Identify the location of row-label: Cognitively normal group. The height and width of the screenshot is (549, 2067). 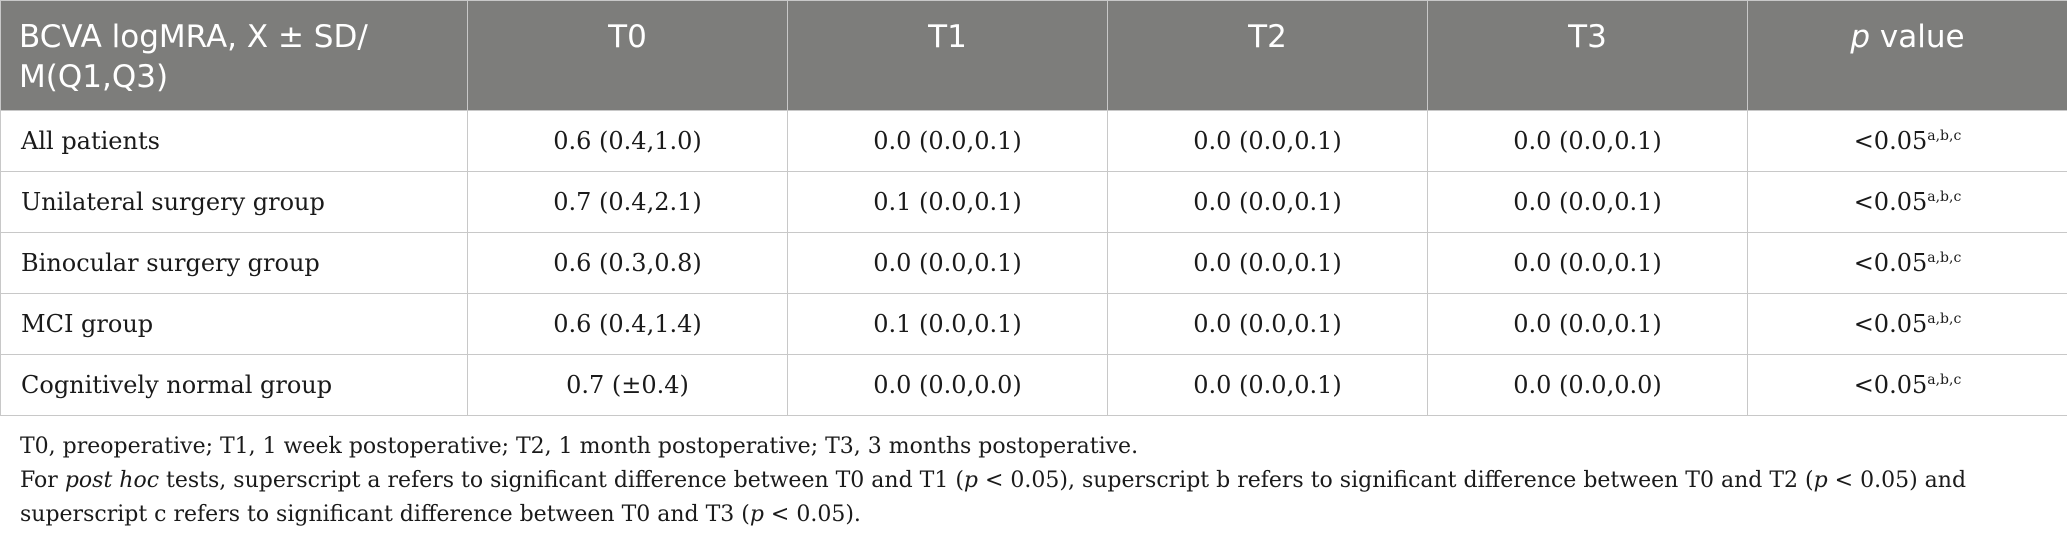
(234, 385).